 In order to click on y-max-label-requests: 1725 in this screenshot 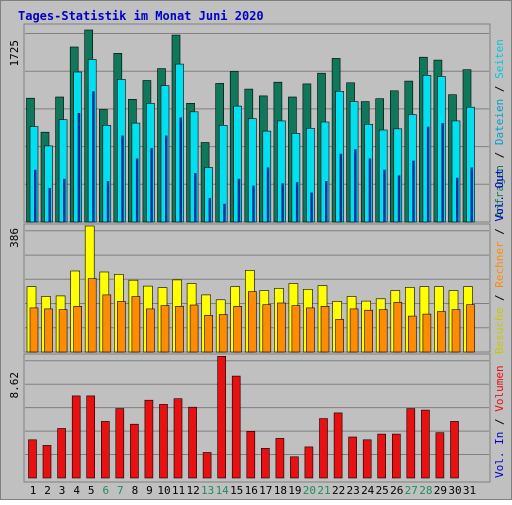, I will do `click(14, 53)`.